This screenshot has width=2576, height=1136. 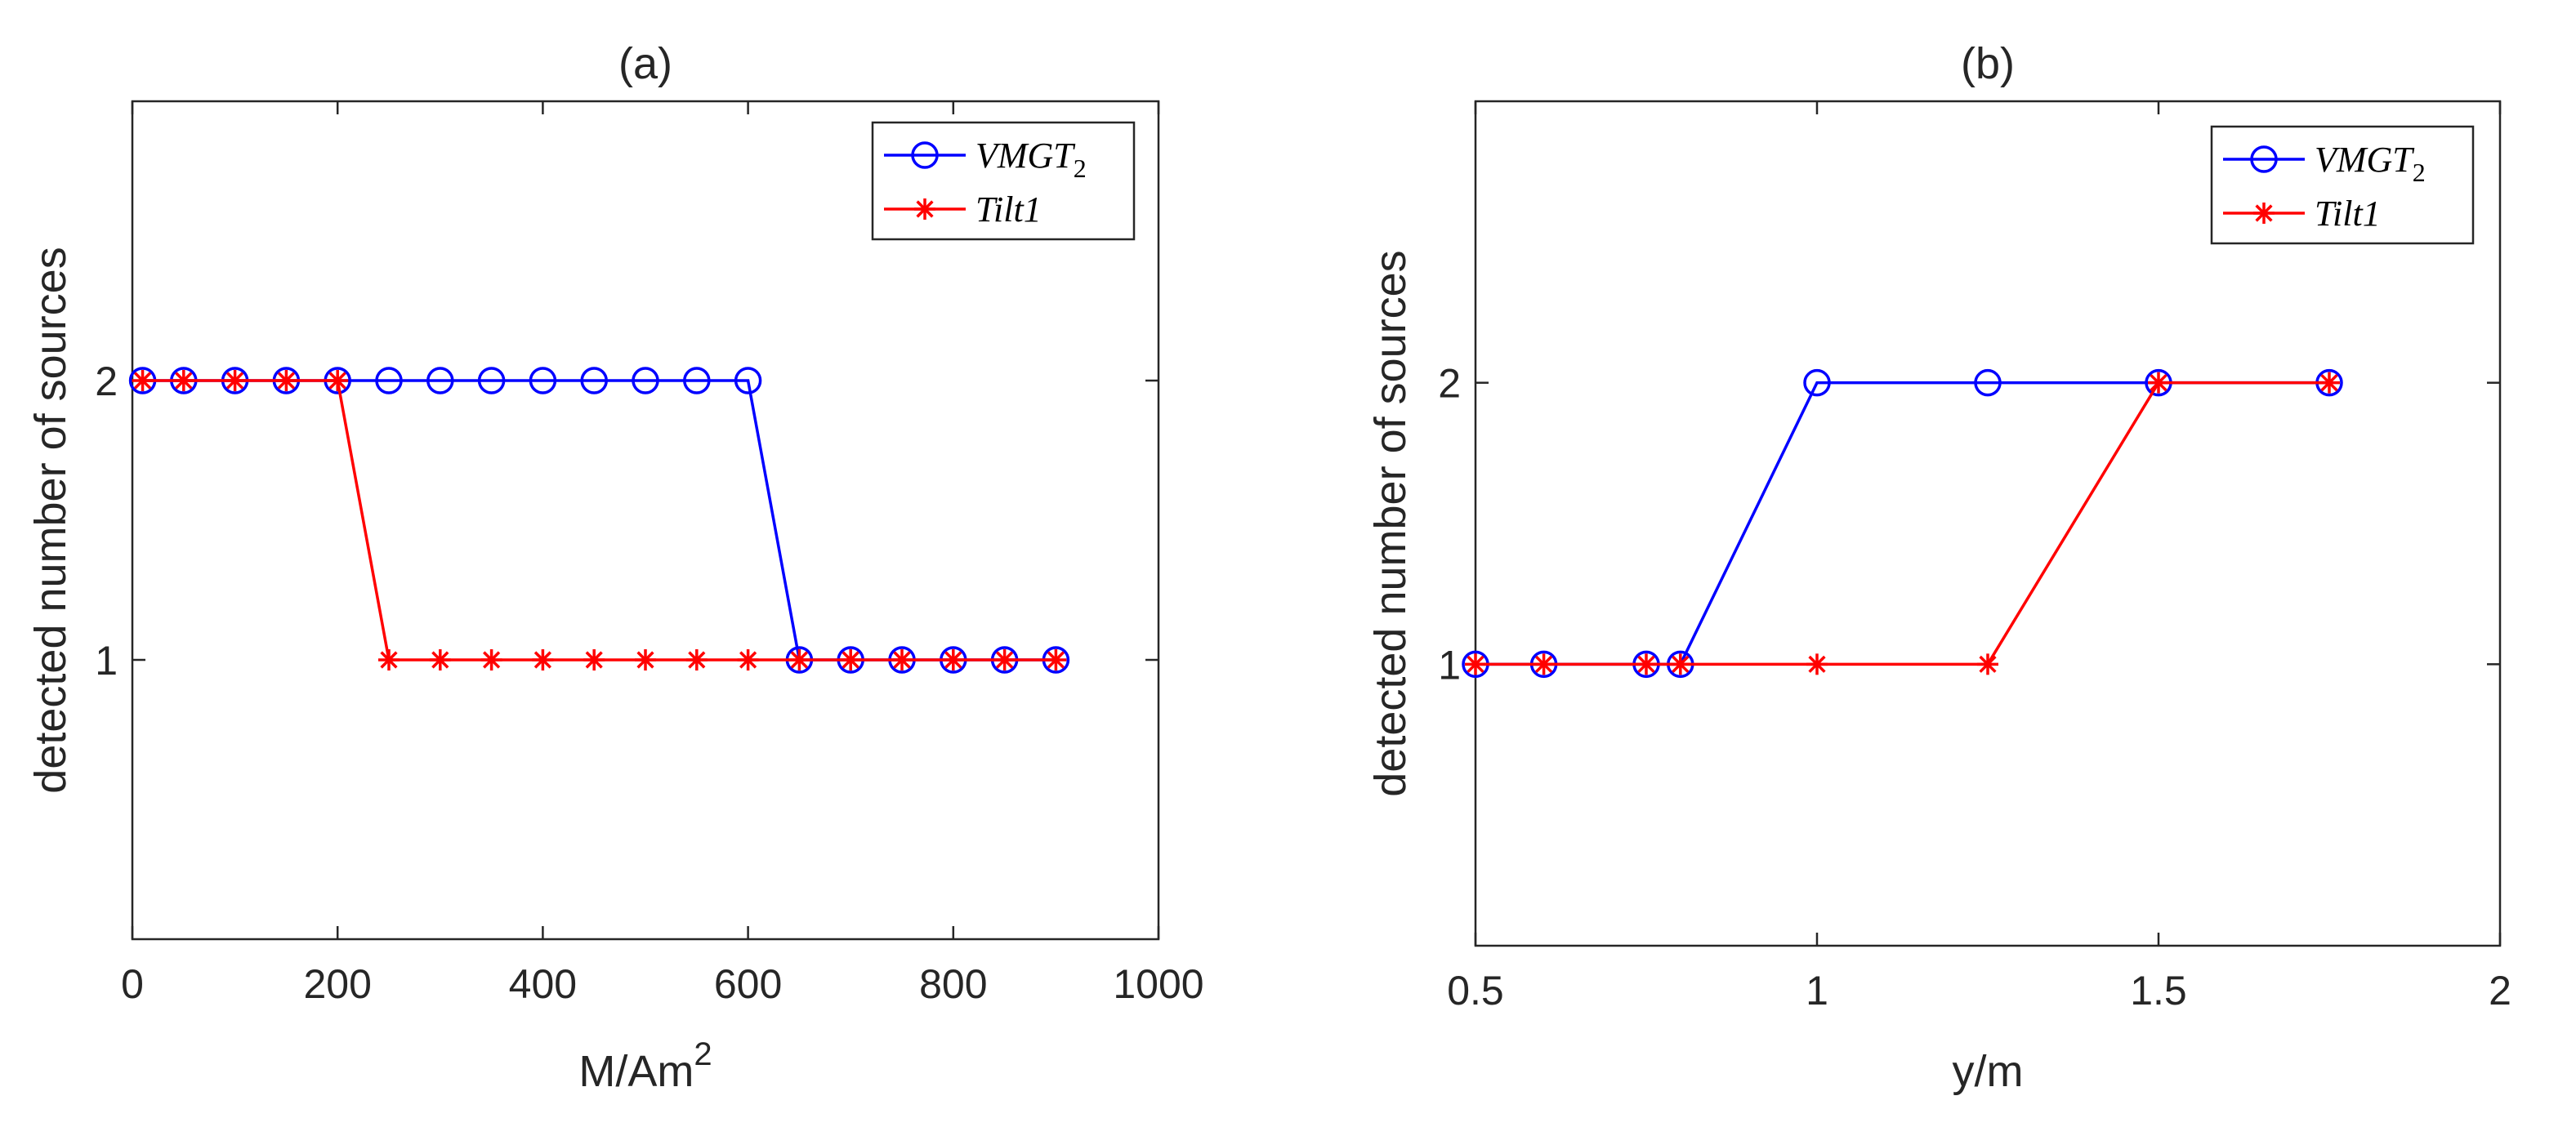 I want to click on x-axis-title: M/Am2, so click(x=645, y=1066).